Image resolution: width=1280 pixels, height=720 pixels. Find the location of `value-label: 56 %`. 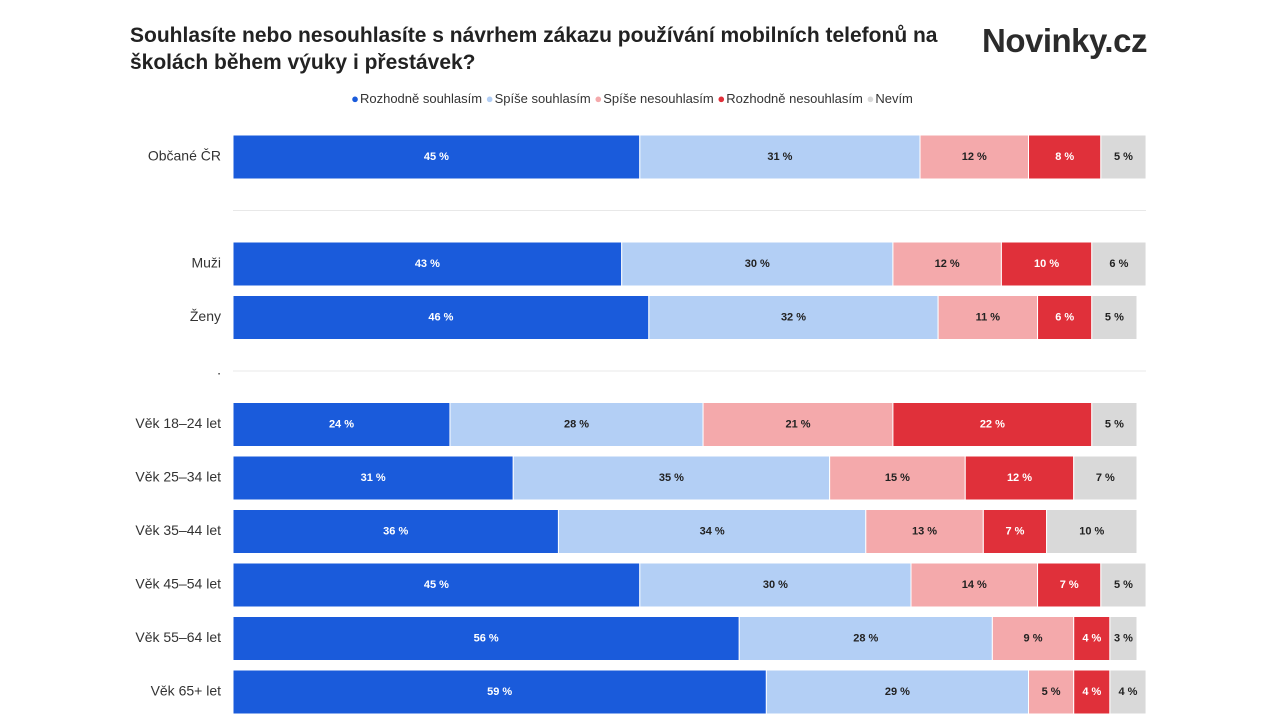

value-label: 56 % is located at coordinates (486, 638).